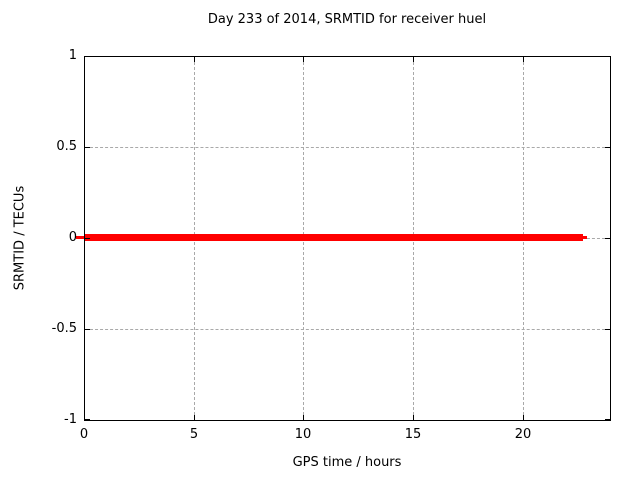 This screenshot has width=640, height=480. I want to click on ytick-right-m0p5, so click(607, 329).